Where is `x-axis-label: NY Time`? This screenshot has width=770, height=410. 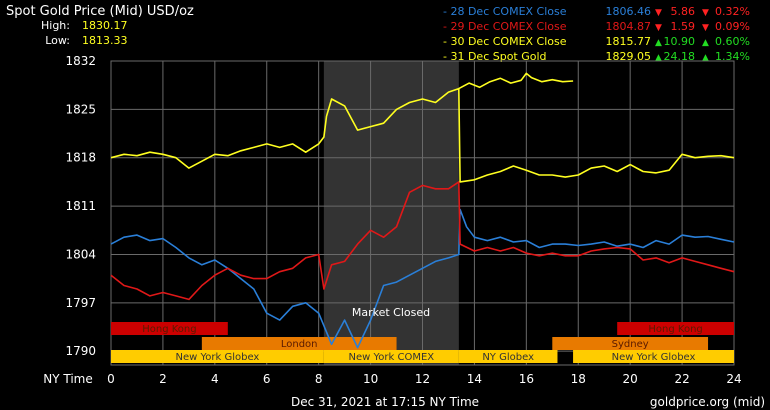
x-axis-label: NY Time is located at coordinates (68, 379).